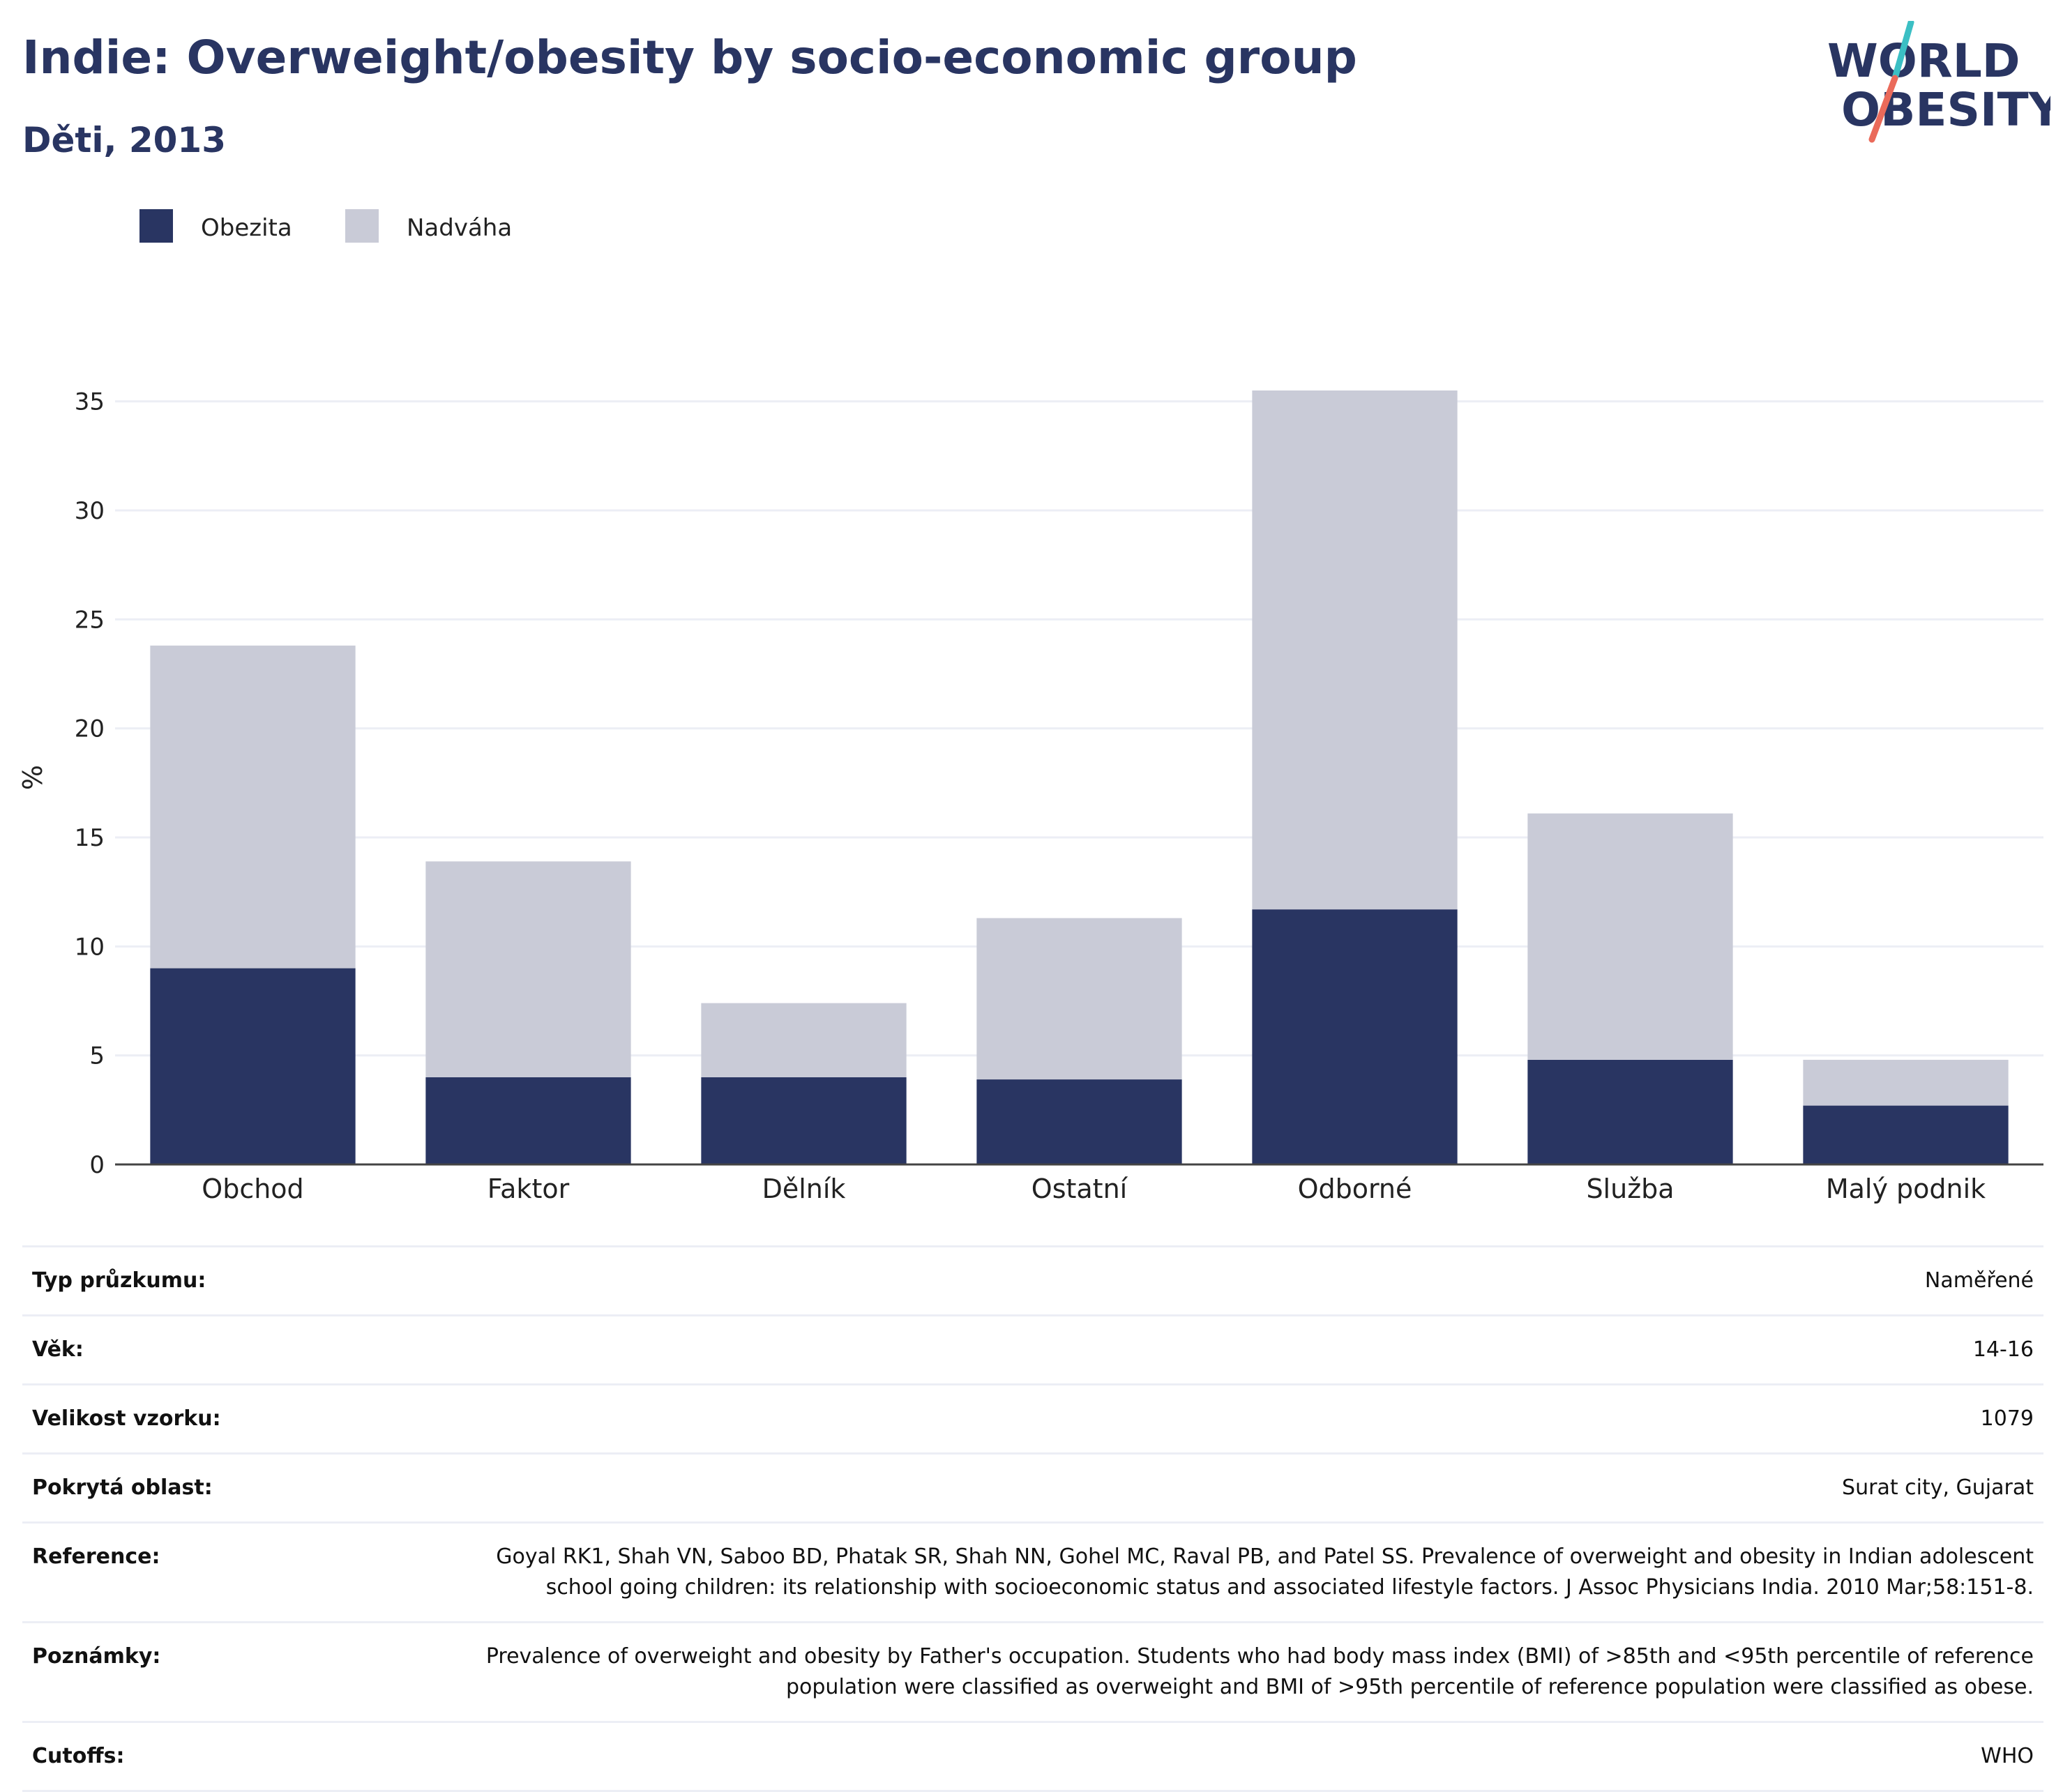 Image resolution: width=2063 pixels, height=1792 pixels. I want to click on details-row: Pokrytá oblast: Surat city, Gujarat, so click(1033, 1487).